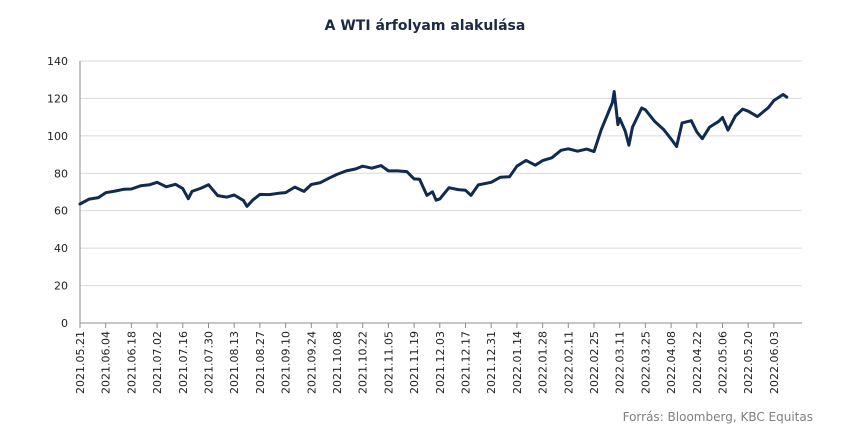 Image resolution: width=850 pixels, height=447 pixels. I want to click on x-tick-label: 2022.01.28, so click(543, 362).